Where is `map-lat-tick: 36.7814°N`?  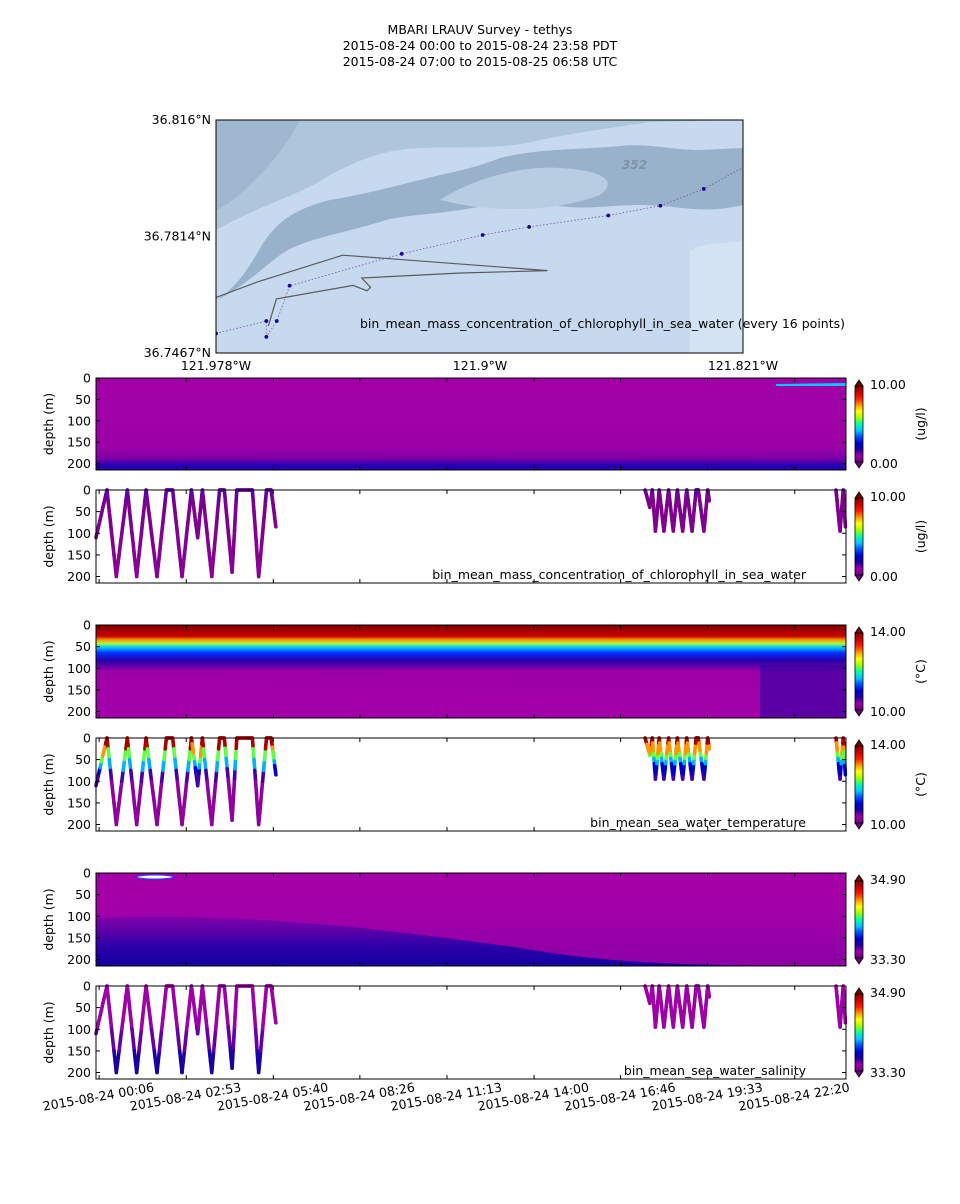 map-lat-tick: 36.7814°N is located at coordinates (177, 236).